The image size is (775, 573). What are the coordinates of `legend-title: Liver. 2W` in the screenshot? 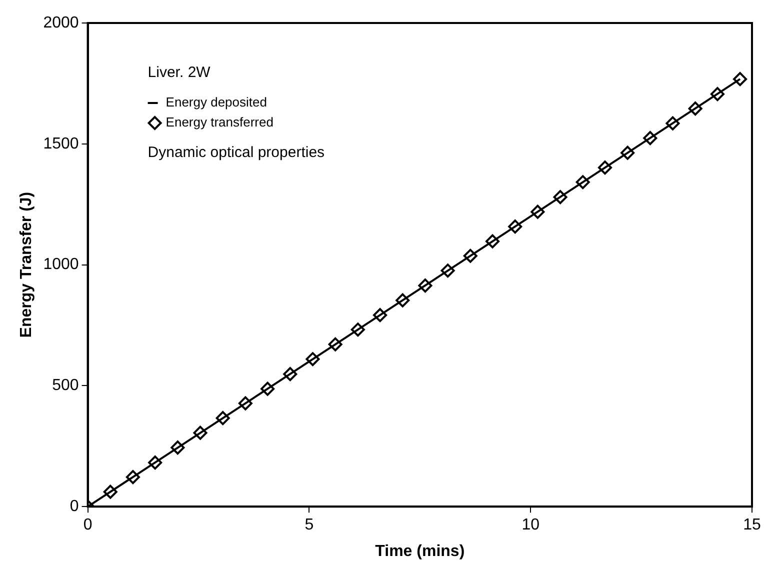 It's located at (180, 73).